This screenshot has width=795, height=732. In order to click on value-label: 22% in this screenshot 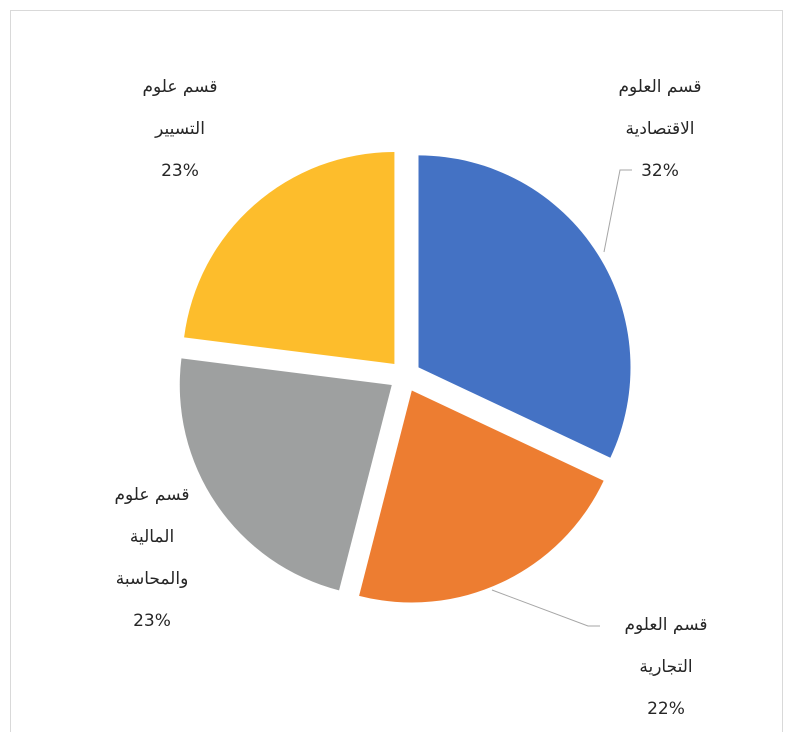, I will do `click(666, 709)`.